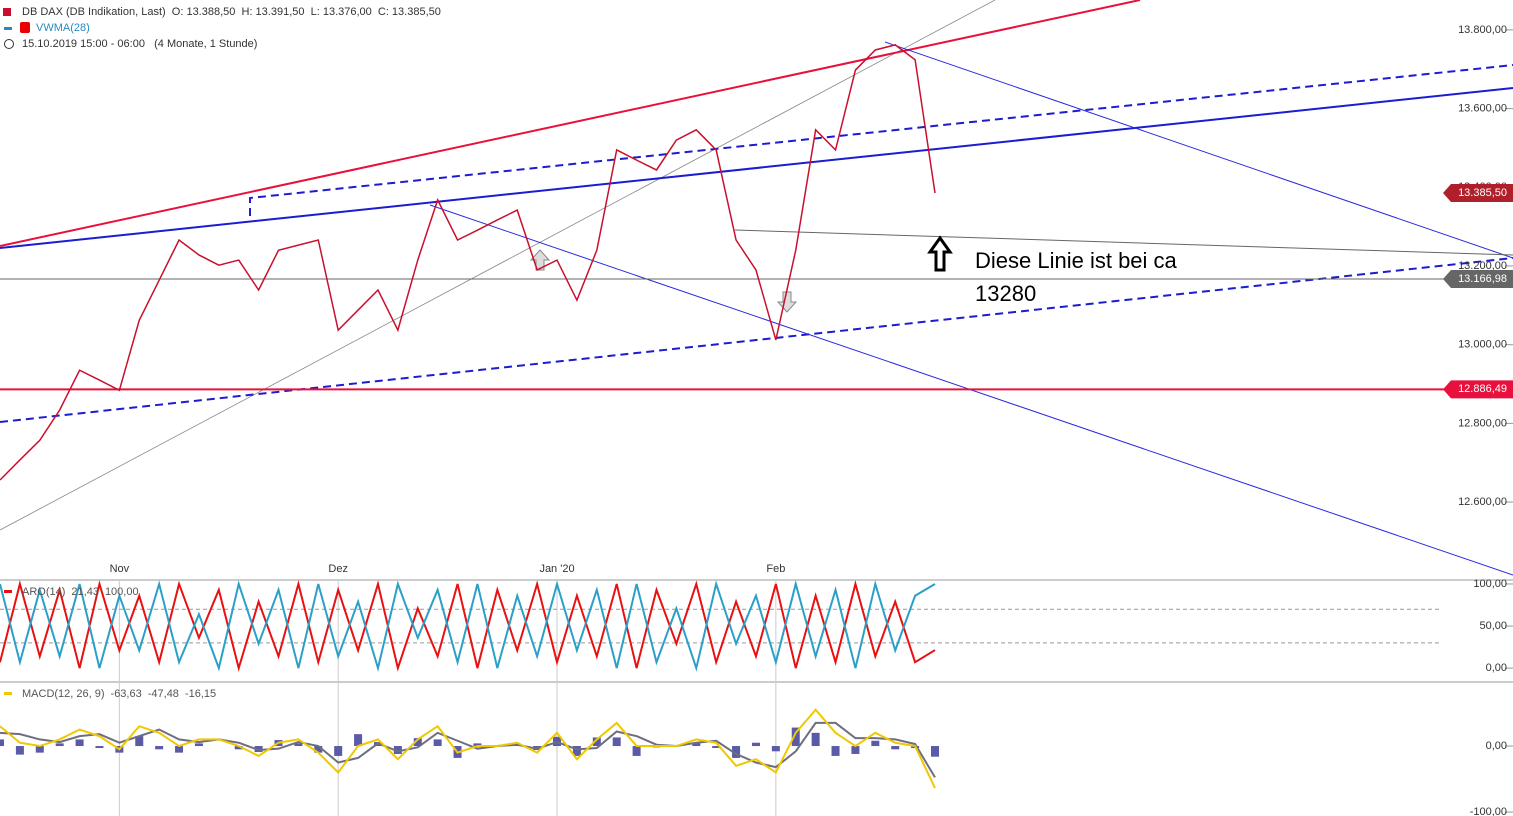 This screenshot has height=816, width=1513. I want to click on alert-icon, so click(25, 27).